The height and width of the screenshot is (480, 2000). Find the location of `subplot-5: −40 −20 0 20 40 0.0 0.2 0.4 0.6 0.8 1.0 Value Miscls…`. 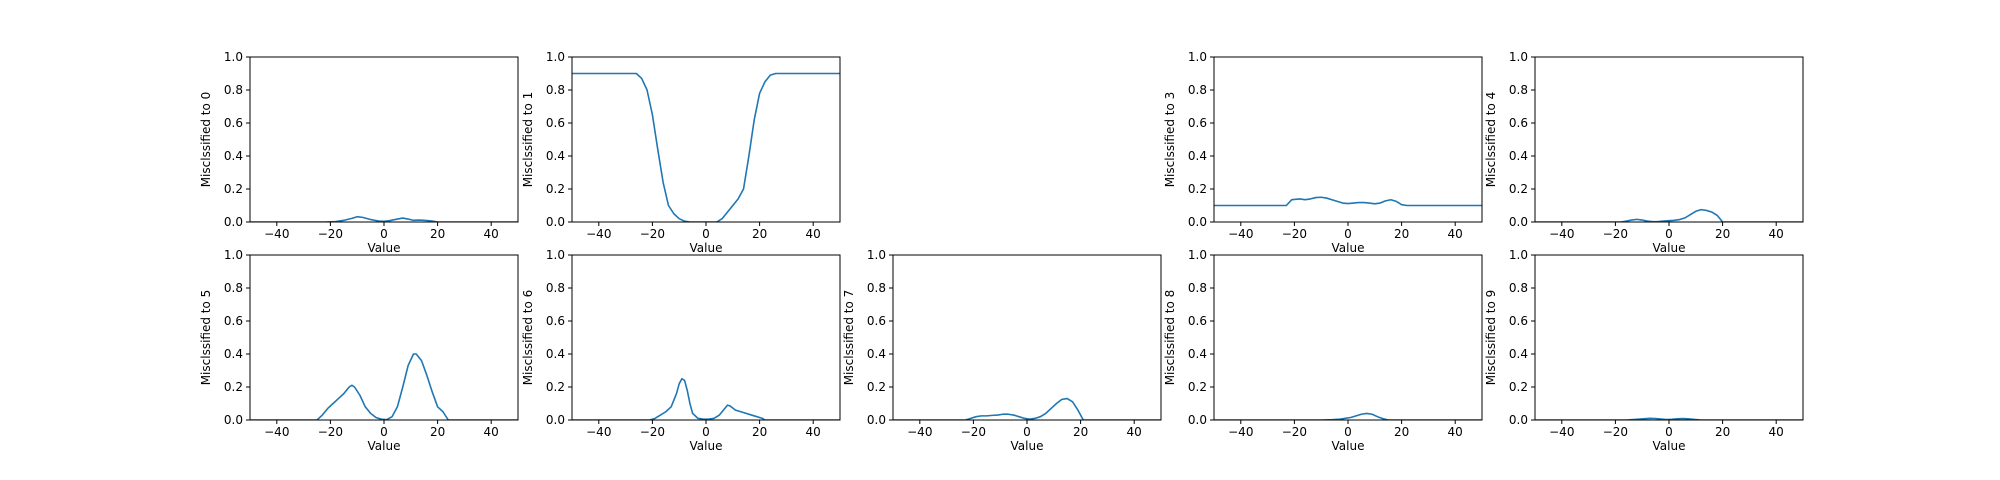

subplot-5: −40 −20 0 20 40 0.0 0.2 0.4 0.6 0.8 1.0 Value Miscls… is located at coordinates (359, 350).